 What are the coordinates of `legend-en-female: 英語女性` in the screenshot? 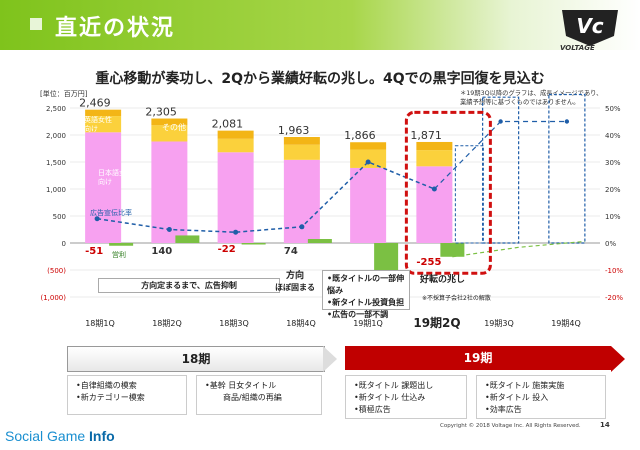 It's located at (98, 119).